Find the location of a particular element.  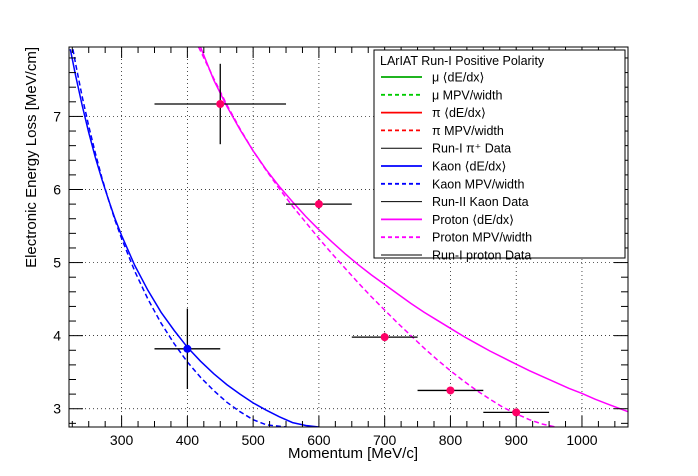

legend-label: Run-II Kaon Data is located at coordinates (480, 202).